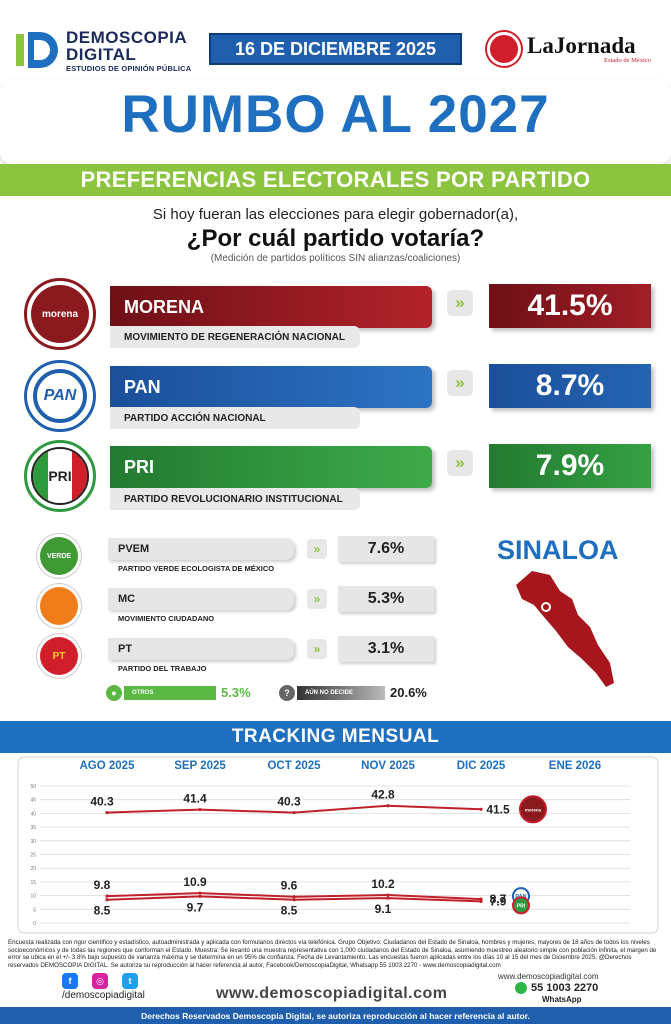 This screenshot has height=1024, width=671. What do you see at coordinates (498, 809) in the screenshot?
I see `data-label-morena: 41.5` at bounding box center [498, 809].